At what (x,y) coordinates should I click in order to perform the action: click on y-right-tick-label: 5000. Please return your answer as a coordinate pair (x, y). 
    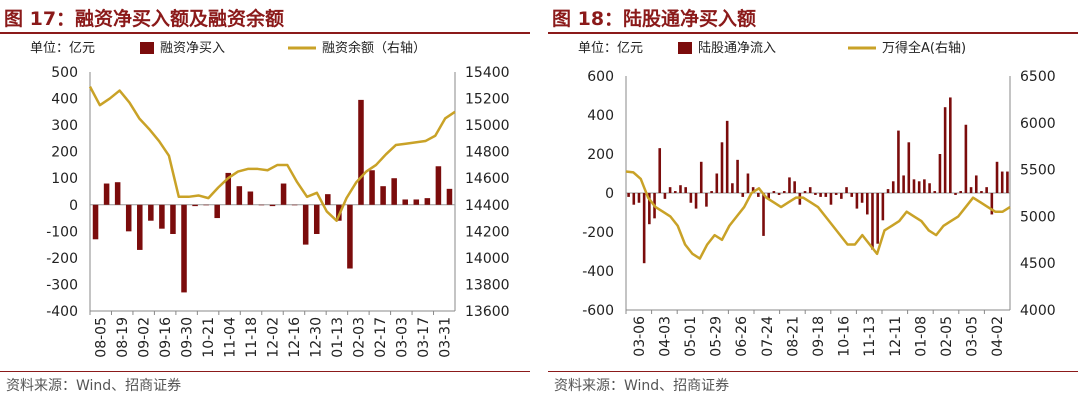
    Looking at the image, I should click on (1038, 217).